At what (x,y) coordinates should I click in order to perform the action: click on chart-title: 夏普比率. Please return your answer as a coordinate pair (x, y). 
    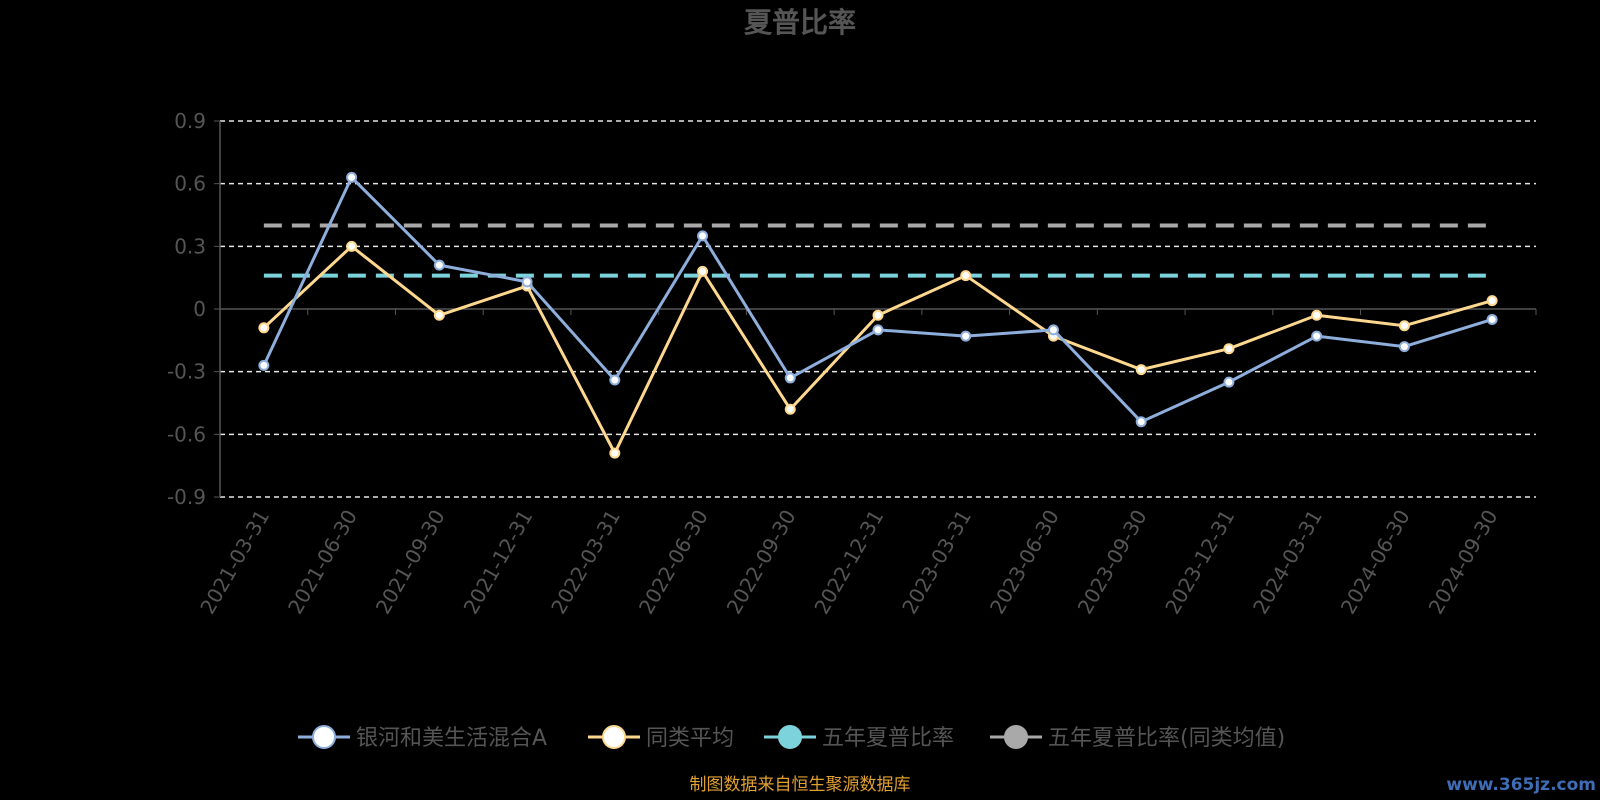
    Looking at the image, I should click on (800, 22).